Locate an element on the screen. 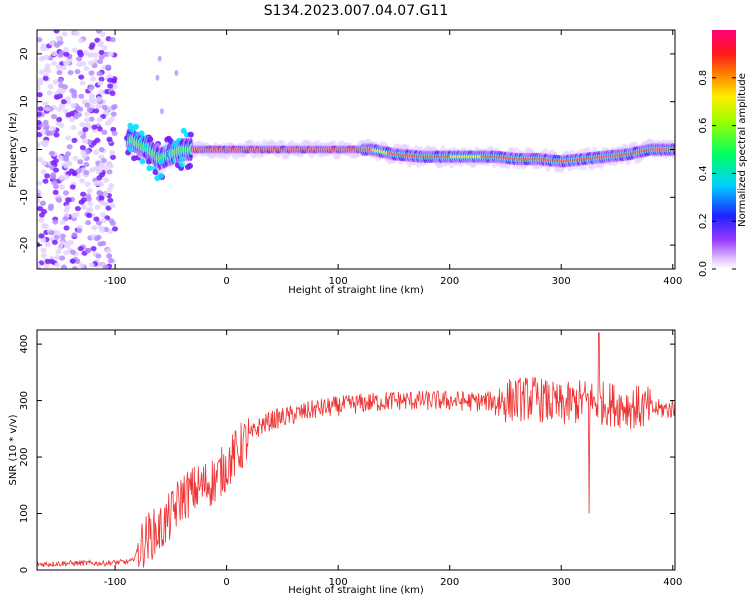  colorbar-label: Normalized spectral amplitude is located at coordinates (742, 150).